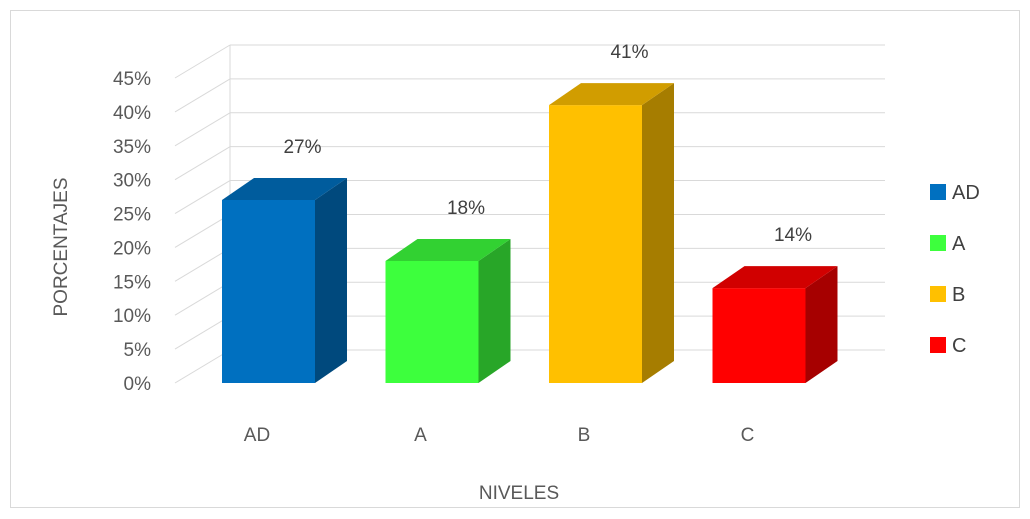 The image size is (1030, 519). What do you see at coordinates (132, 316) in the screenshot?
I see `y-tick-label: 10%` at bounding box center [132, 316].